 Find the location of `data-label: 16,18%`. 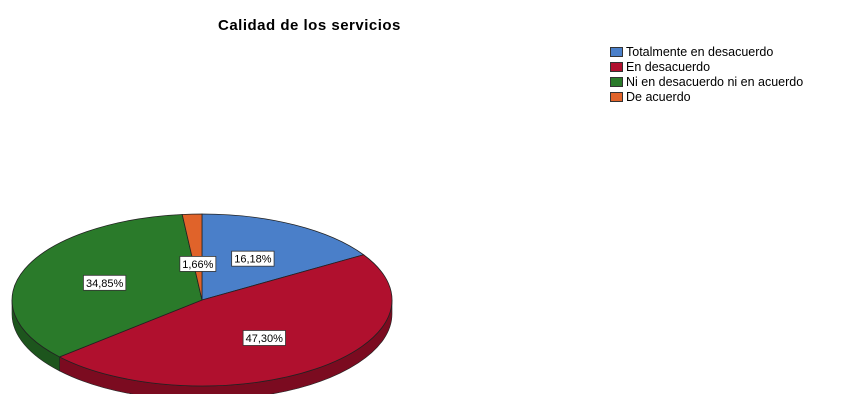

data-label: 16,18% is located at coordinates (253, 258).